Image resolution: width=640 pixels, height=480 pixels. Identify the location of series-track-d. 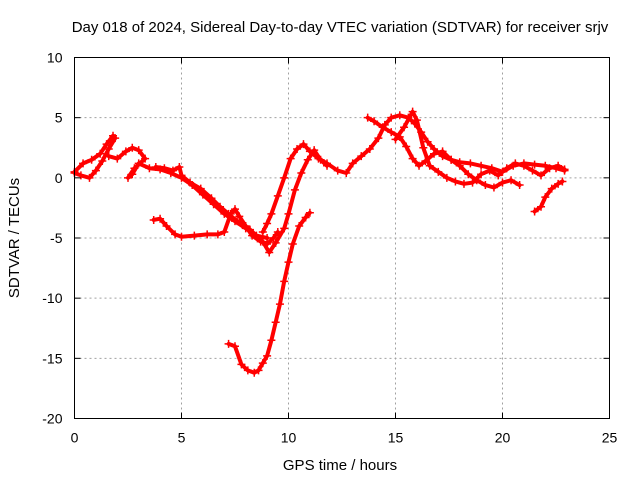
(215, 227).